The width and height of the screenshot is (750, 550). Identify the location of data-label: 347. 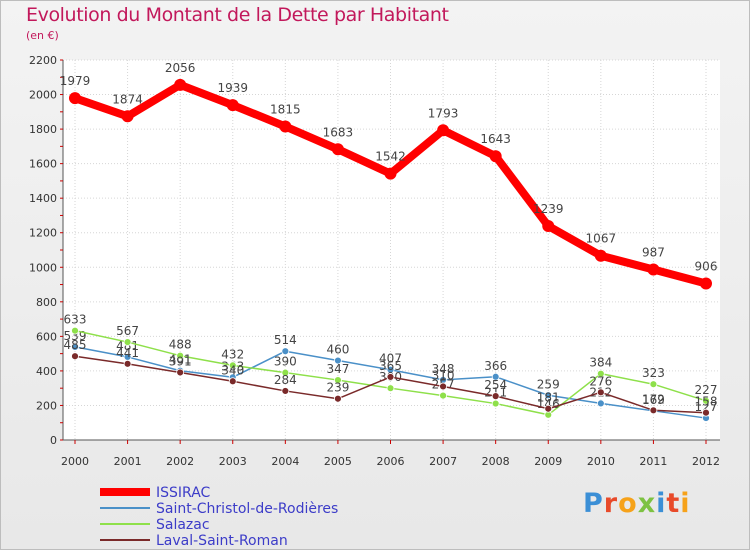
(337, 369).